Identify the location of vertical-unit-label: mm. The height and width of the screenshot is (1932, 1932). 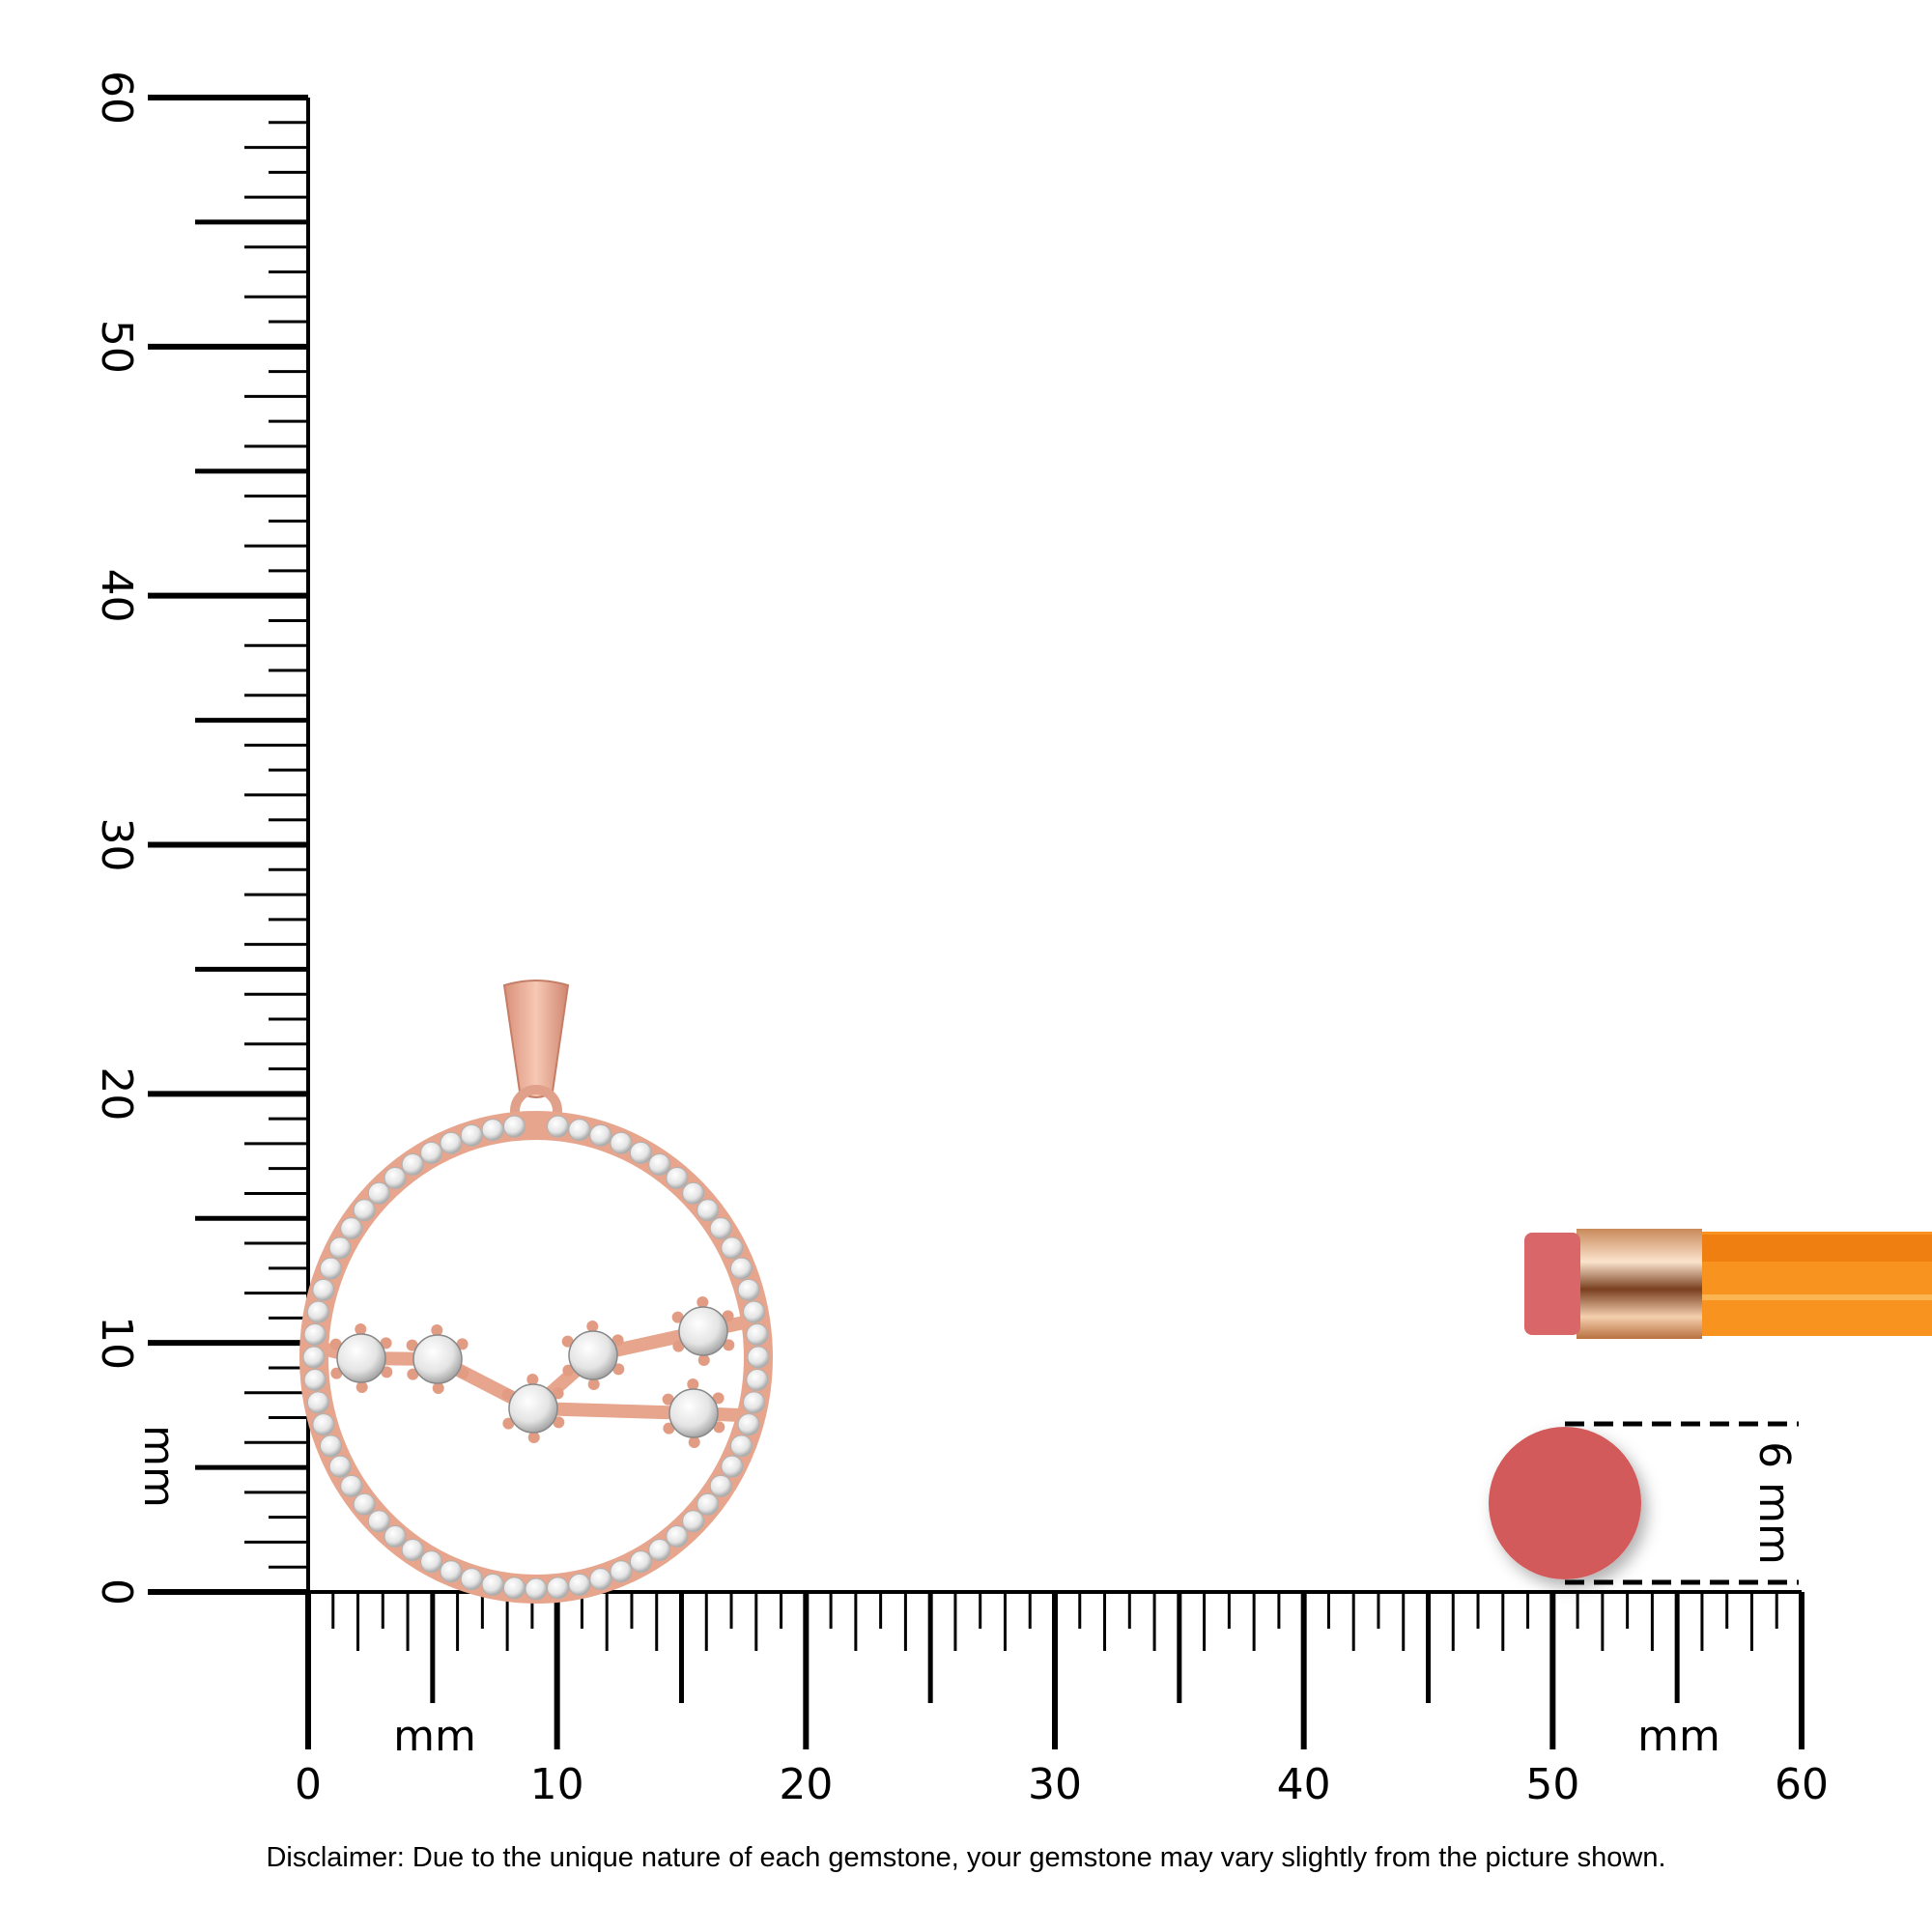
(159, 1466).